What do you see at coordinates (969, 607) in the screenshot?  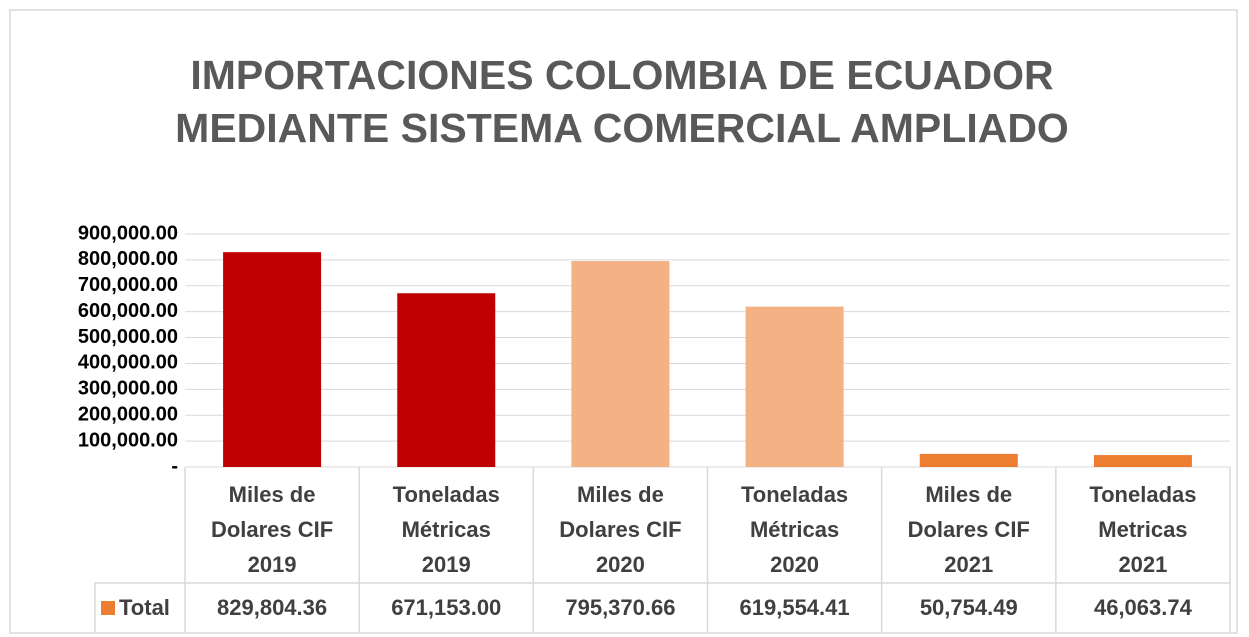 I see `data-label: 50,754.49` at bounding box center [969, 607].